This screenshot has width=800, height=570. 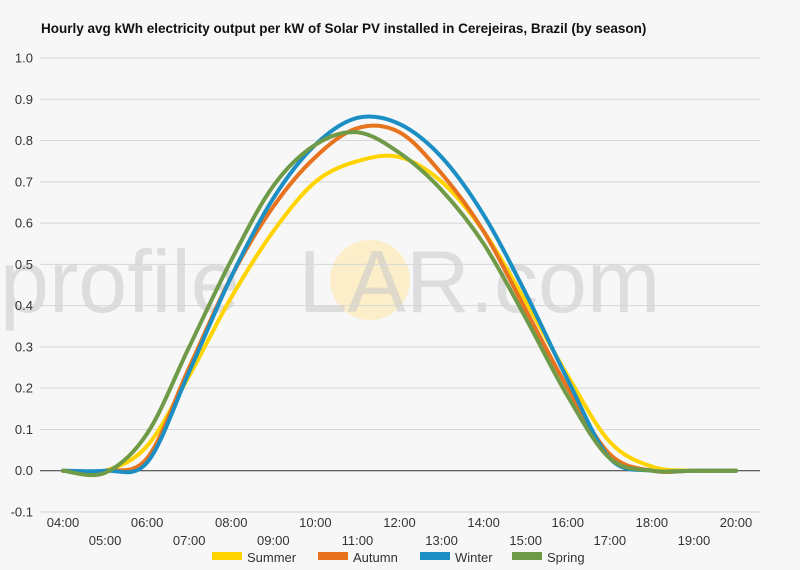 I want to click on x-tick-label: 12:00, so click(x=399, y=522).